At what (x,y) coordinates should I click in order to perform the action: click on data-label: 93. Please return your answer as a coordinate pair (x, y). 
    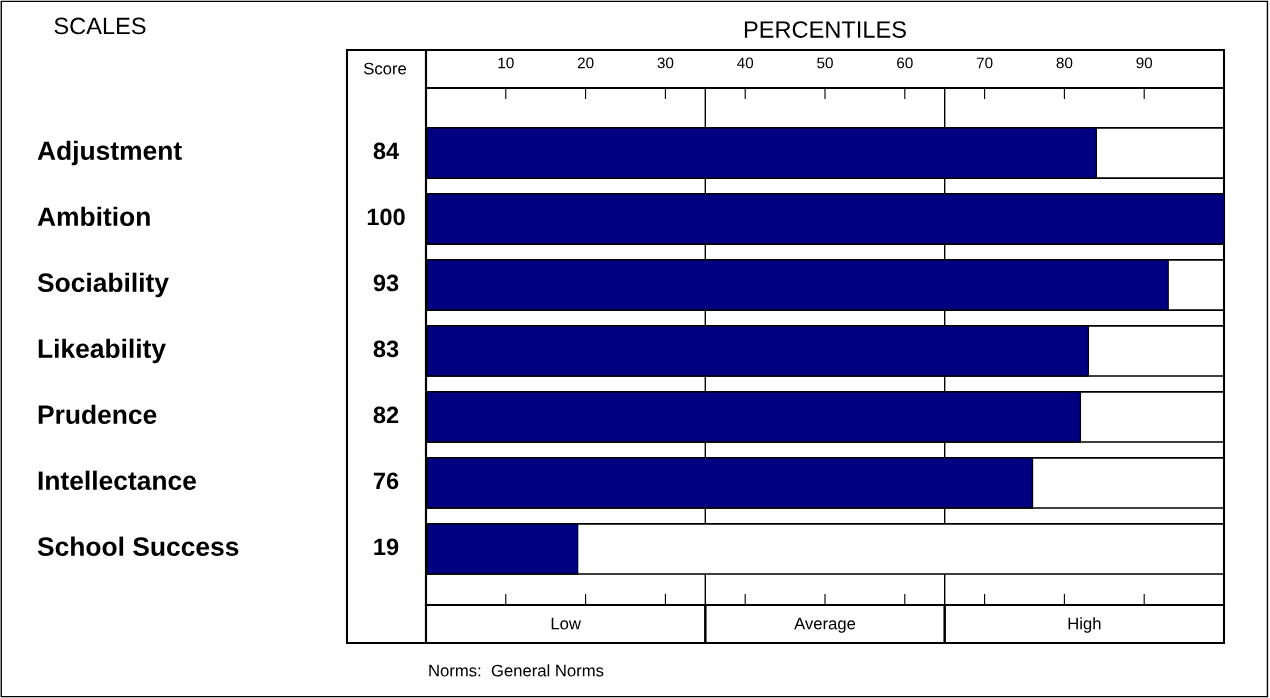
    Looking at the image, I should click on (386, 283).